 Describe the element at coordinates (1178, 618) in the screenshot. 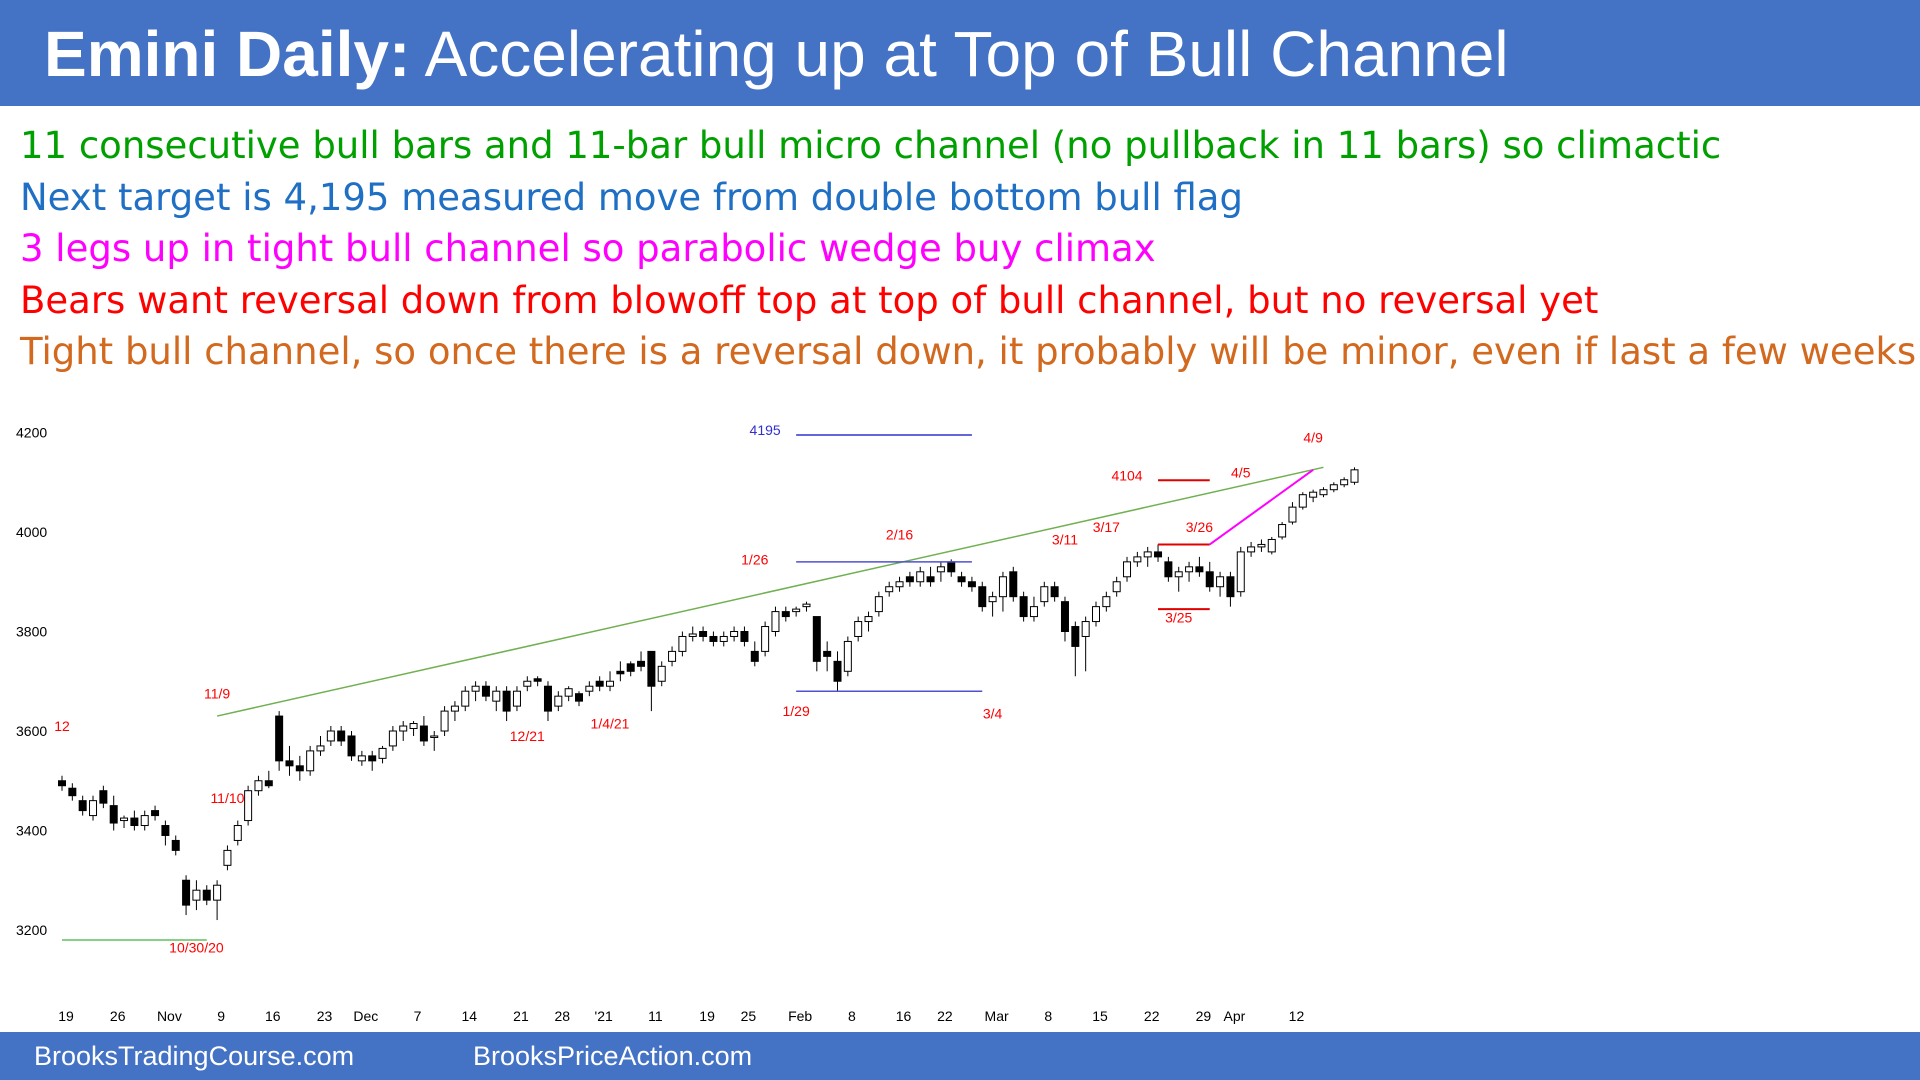

I see `annotation-label: 3/25` at that location.